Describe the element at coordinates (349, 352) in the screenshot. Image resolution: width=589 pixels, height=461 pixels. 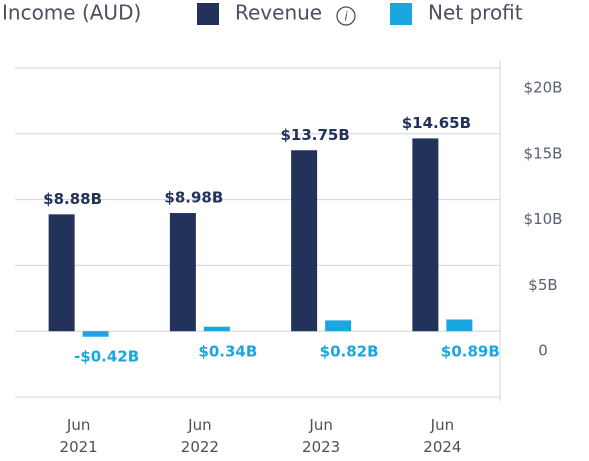
I see `value-label: $0.82B` at that location.